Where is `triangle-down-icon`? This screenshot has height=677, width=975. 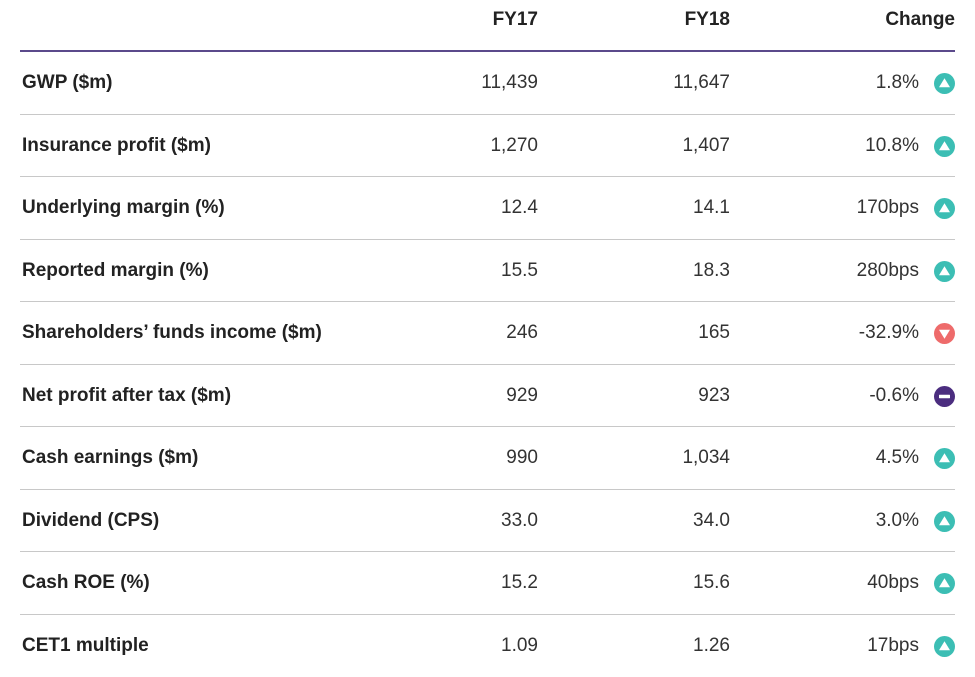 triangle-down-icon is located at coordinates (944, 333).